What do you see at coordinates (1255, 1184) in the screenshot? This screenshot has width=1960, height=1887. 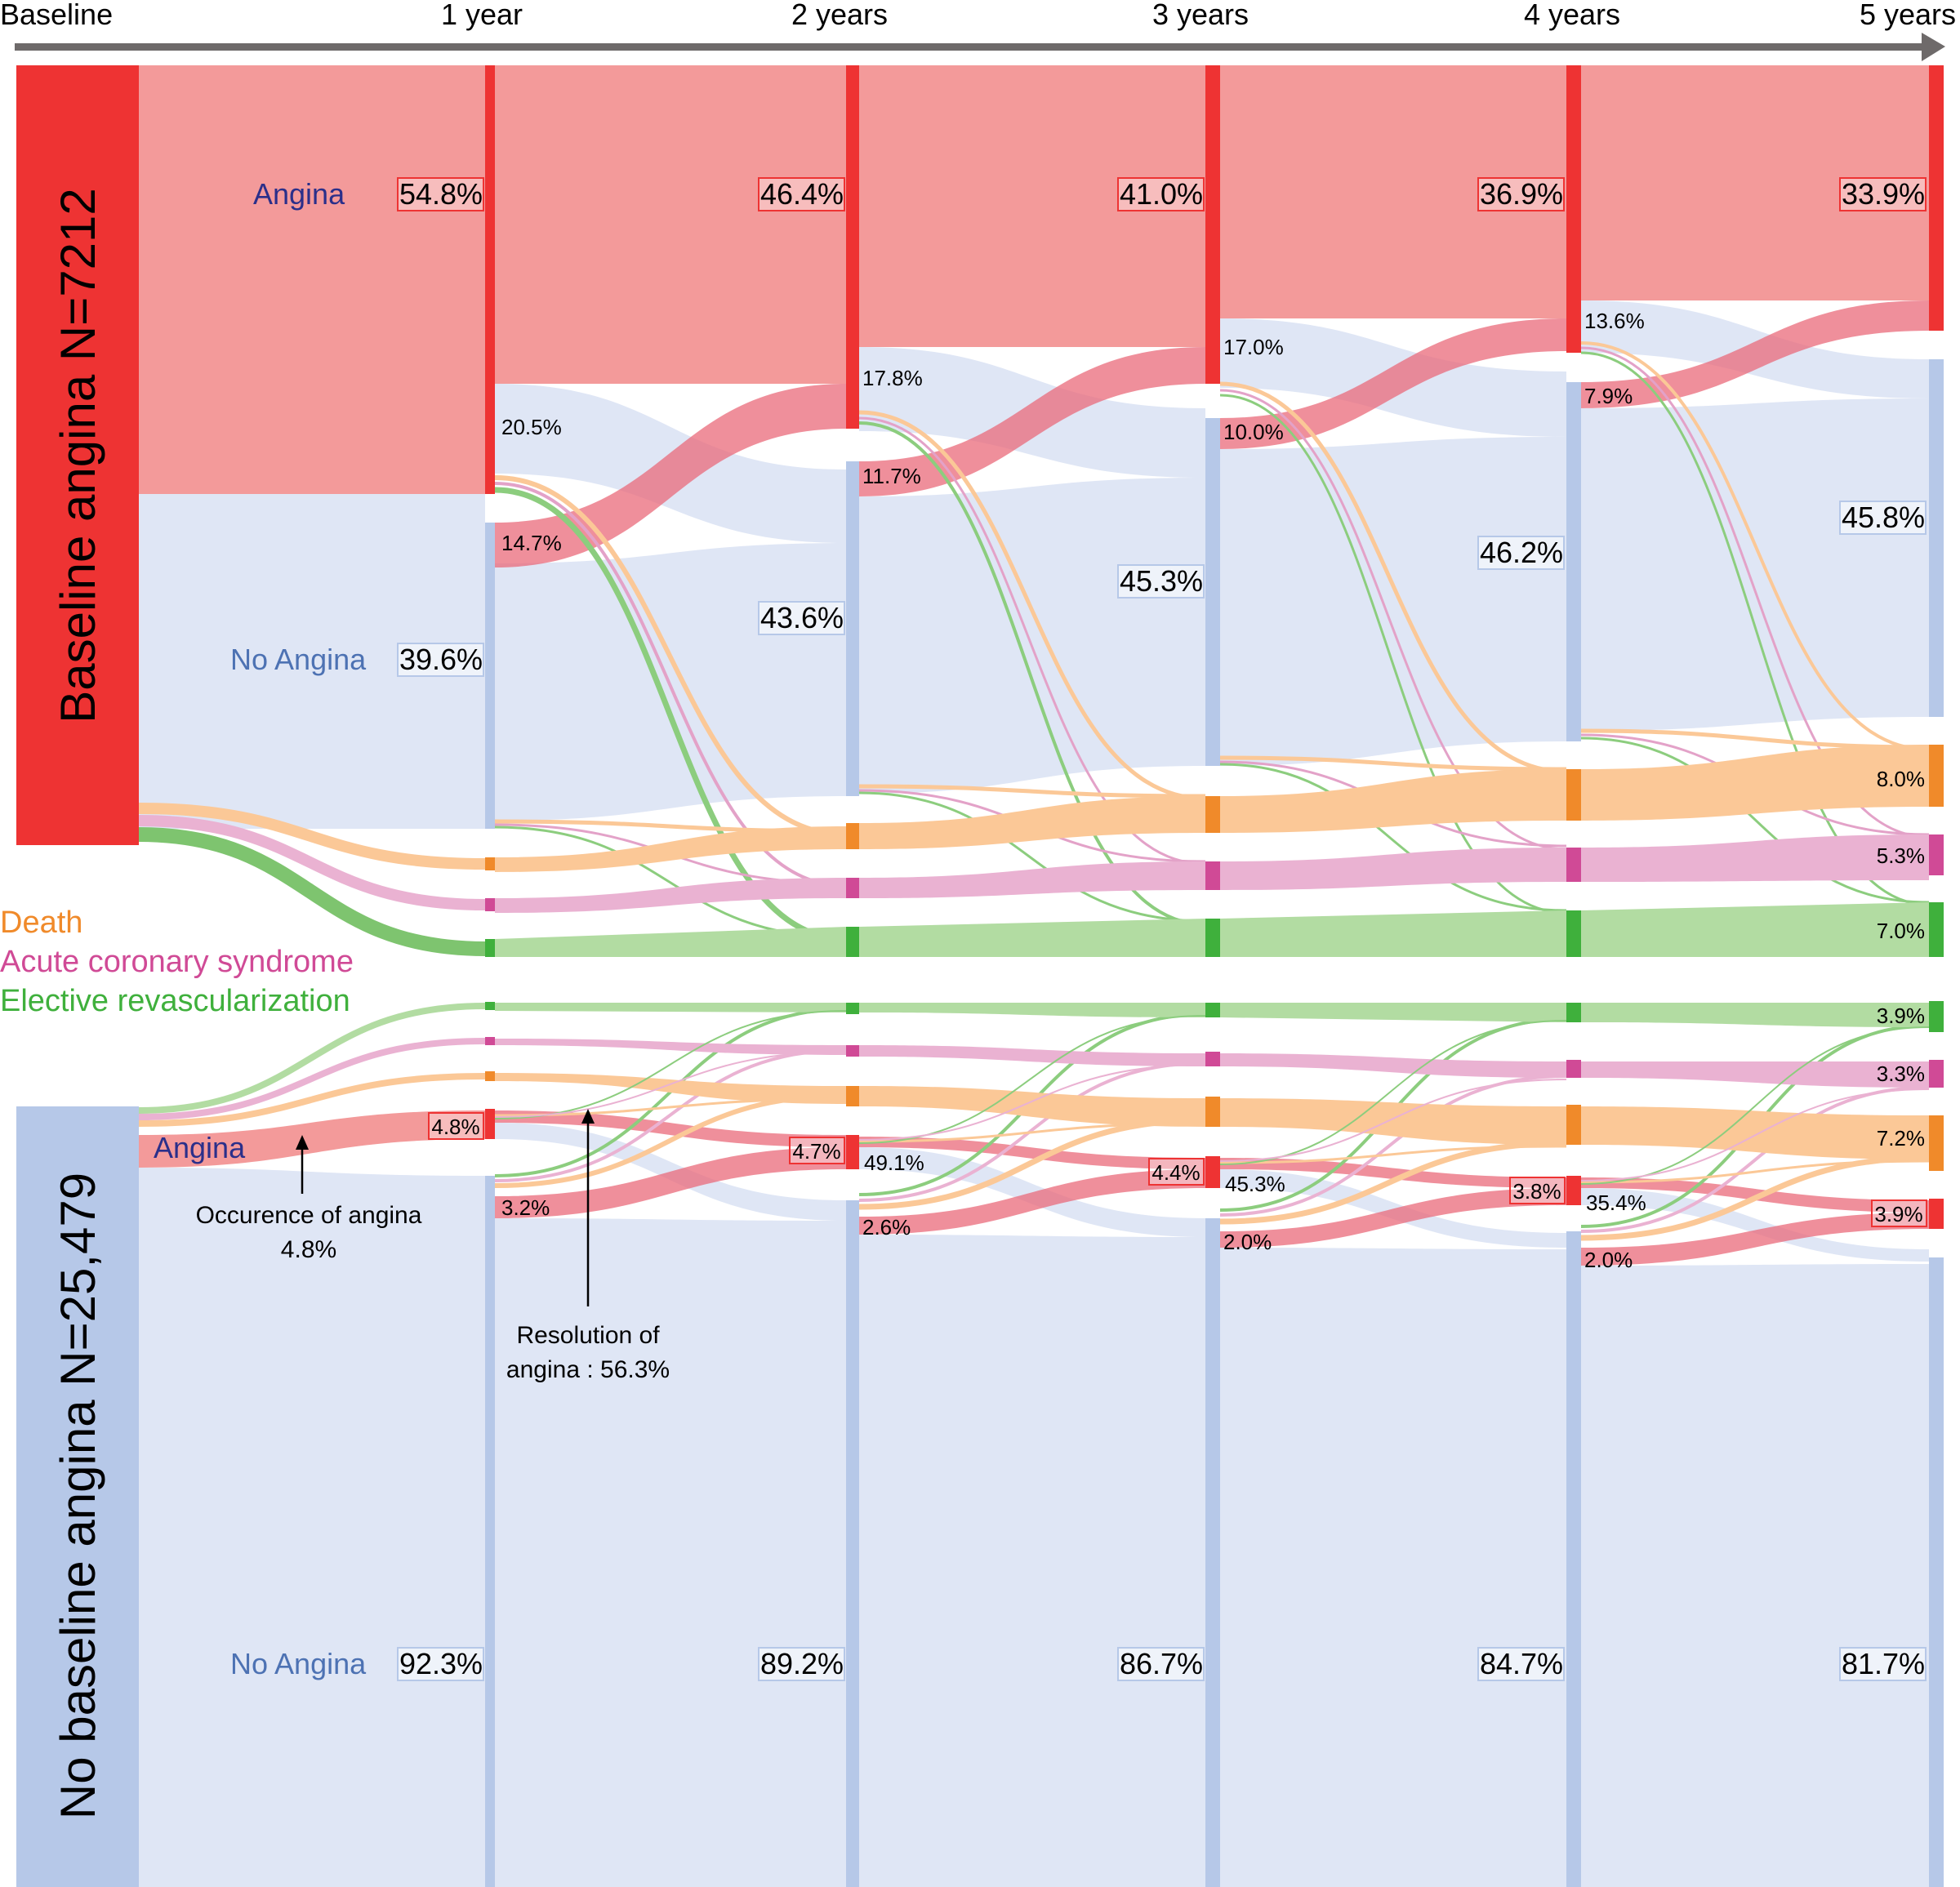 I see `pct-nb-resolution-3y: 45.3%` at bounding box center [1255, 1184].